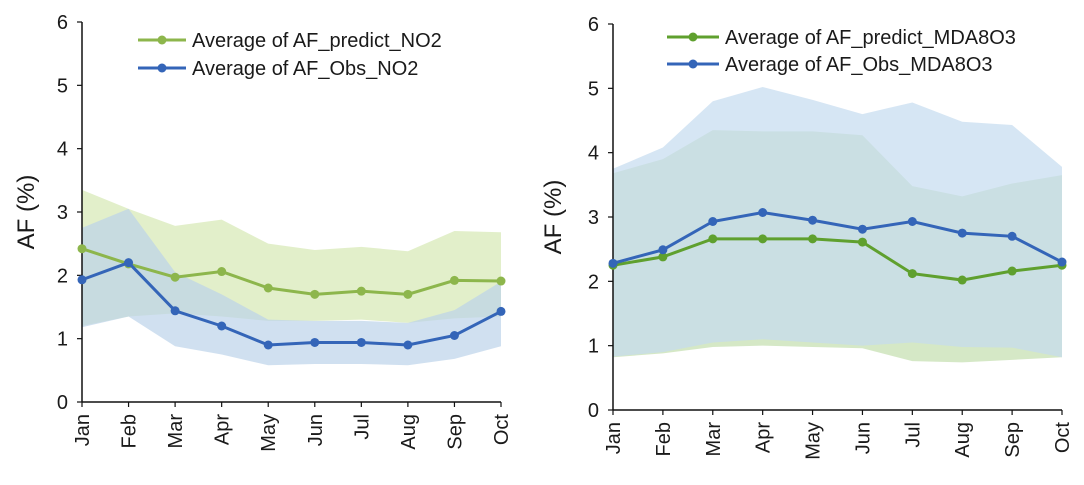  Describe the element at coordinates (763, 239) in the screenshot. I see `chart2-point-average-of-af-predict-mda8o3-apr` at that location.